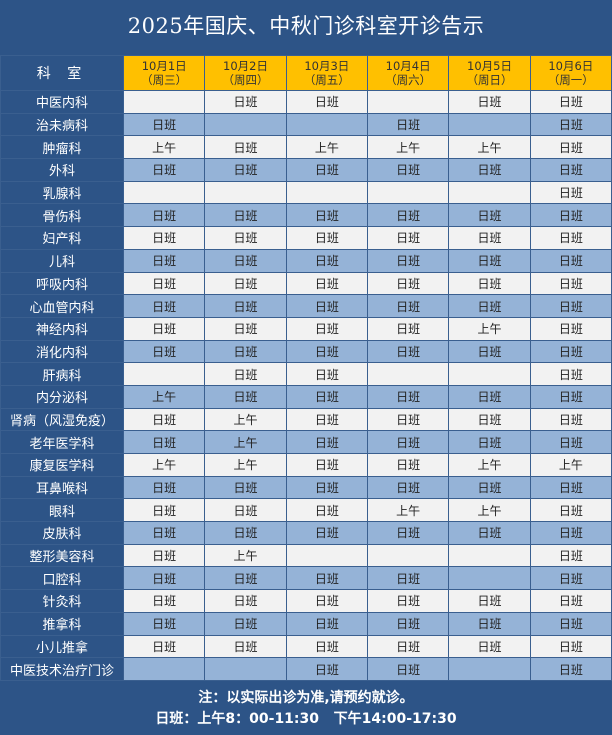 The height and width of the screenshot is (735, 612). Describe the element at coordinates (306, 124) in the screenshot. I see `table-row: 治未病科 日班 日班 日班` at that location.